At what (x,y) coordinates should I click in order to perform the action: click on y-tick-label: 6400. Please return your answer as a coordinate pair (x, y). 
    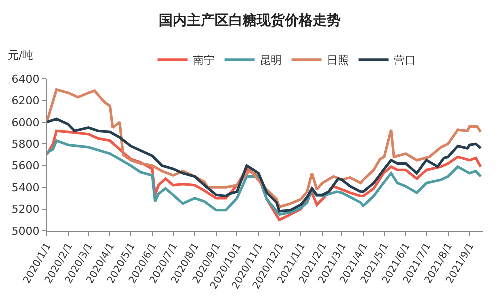
    Looking at the image, I should click on (26, 79).